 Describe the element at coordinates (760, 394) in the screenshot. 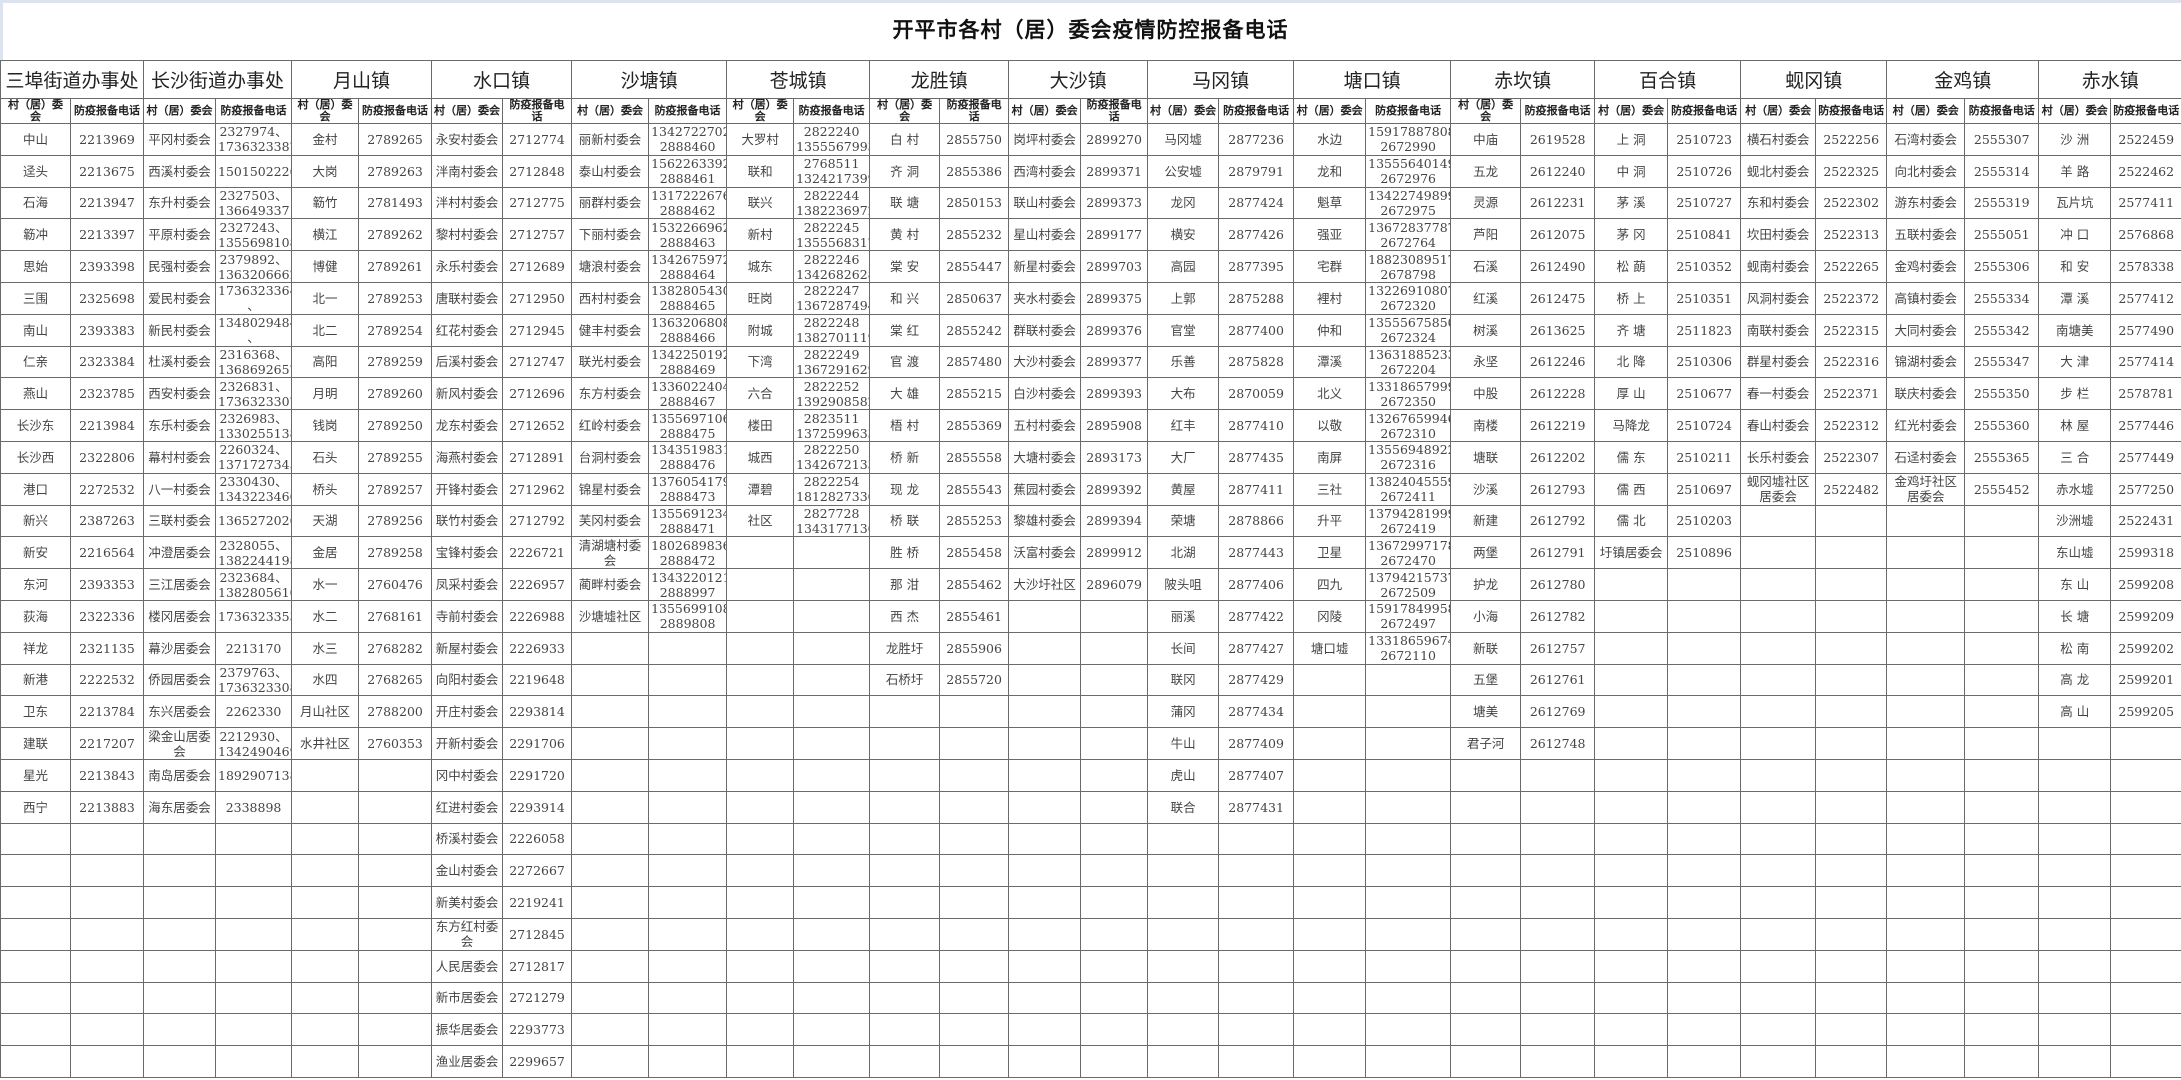

I see `committee-name-cell: 六合` at that location.